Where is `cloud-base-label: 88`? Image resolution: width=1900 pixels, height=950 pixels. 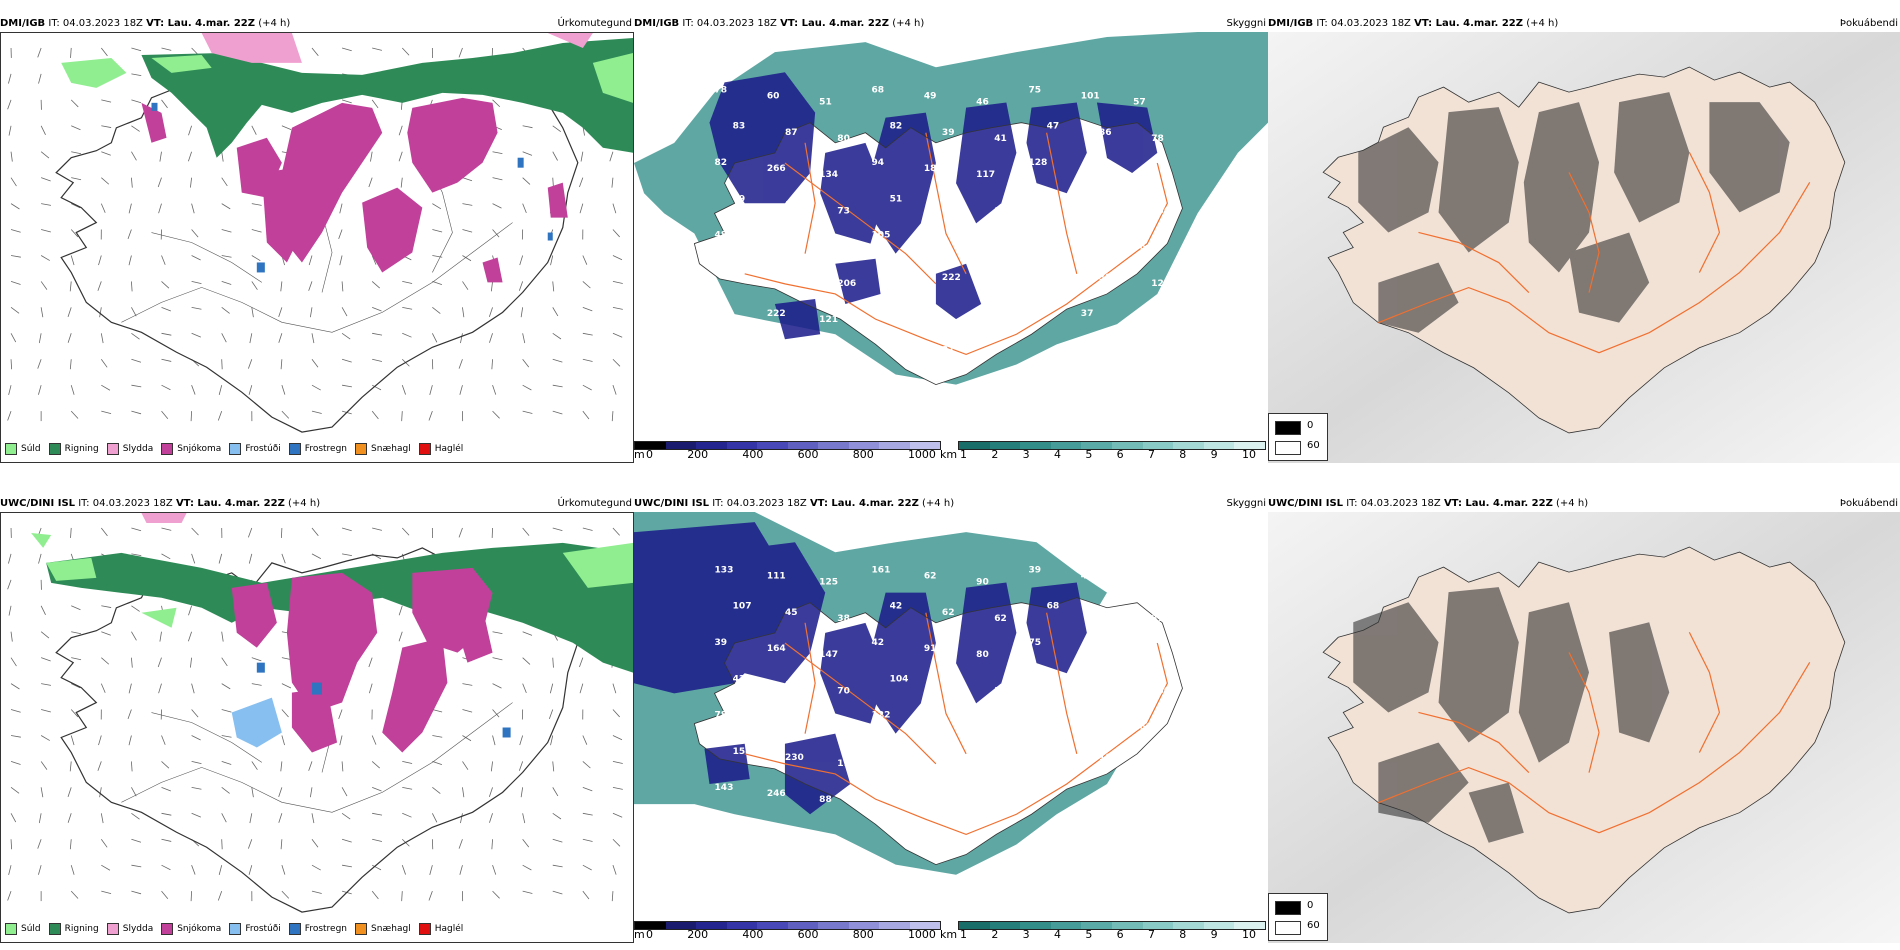
cloud-base-label: 88 is located at coordinates (825, 800).